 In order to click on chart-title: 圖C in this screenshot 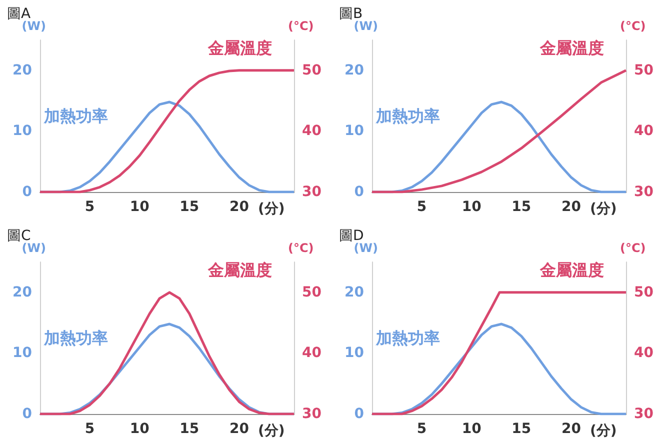, I will do `click(19, 236)`.